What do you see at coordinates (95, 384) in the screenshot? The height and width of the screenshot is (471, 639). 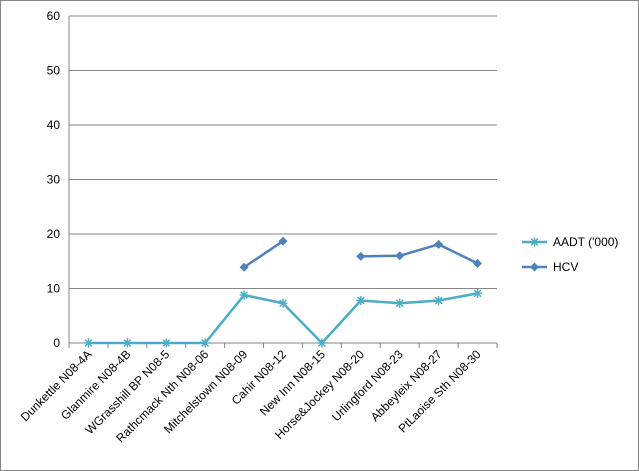 I see `x-tick-label: Glanmire N08-4B` at bounding box center [95, 384].